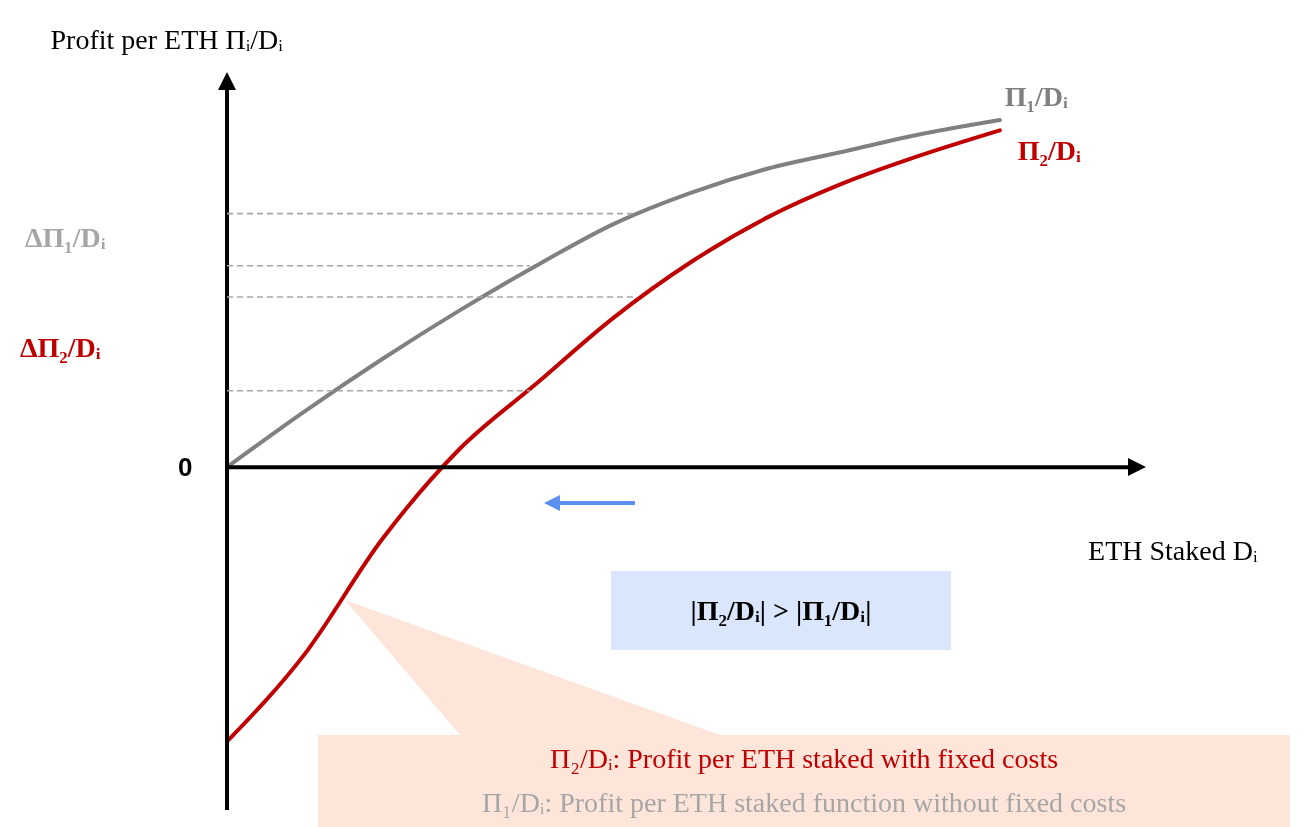 Image resolution: width=1307 pixels, height=827 pixels. I want to click on annotation: 0, so click(185, 467).